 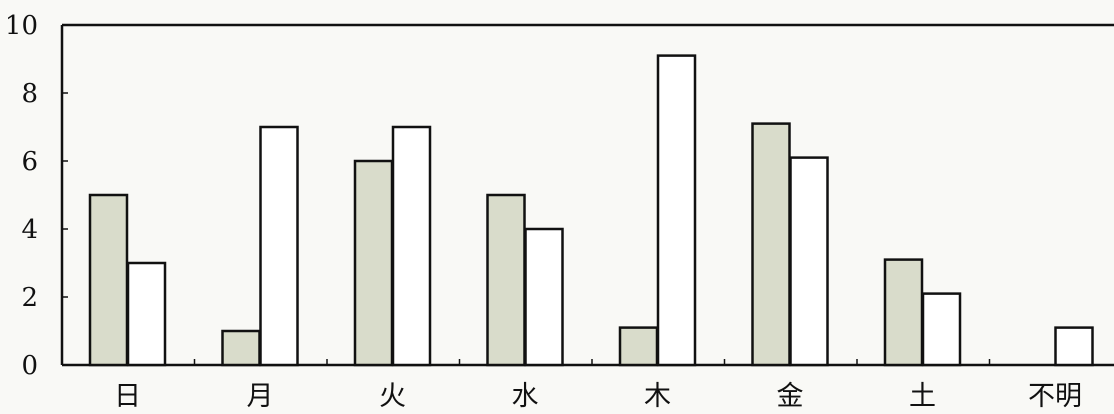 What do you see at coordinates (29, 298) in the screenshot?
I see `y-tick-label: 2` at bounding box center [29, 298].